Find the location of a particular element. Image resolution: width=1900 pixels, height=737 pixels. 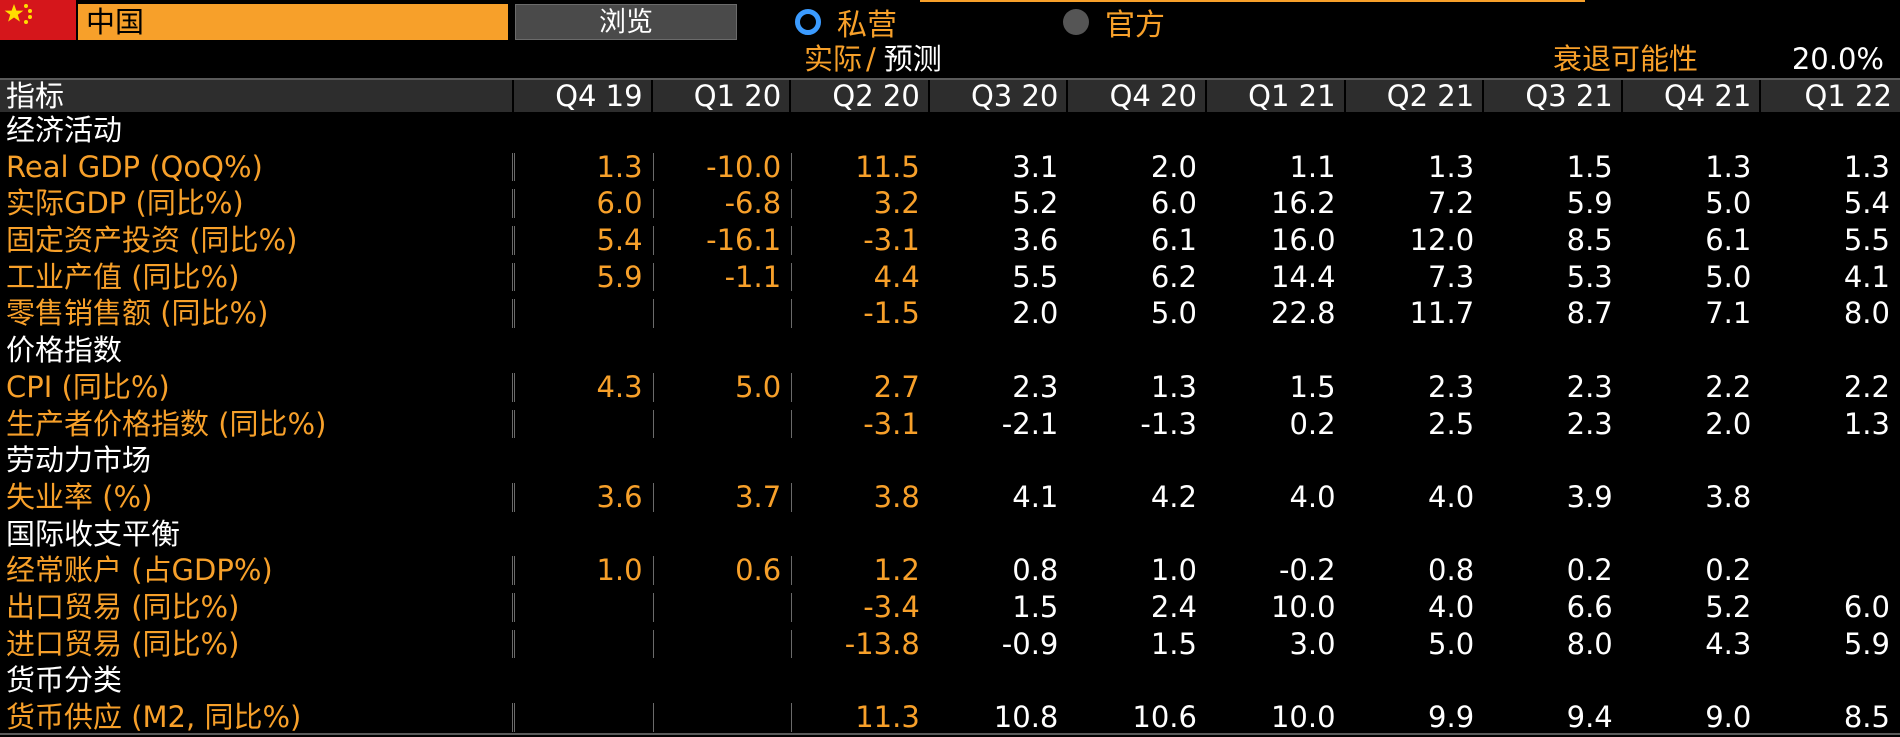

column-header: Q3 21 is located at coordinates (1553, 96).